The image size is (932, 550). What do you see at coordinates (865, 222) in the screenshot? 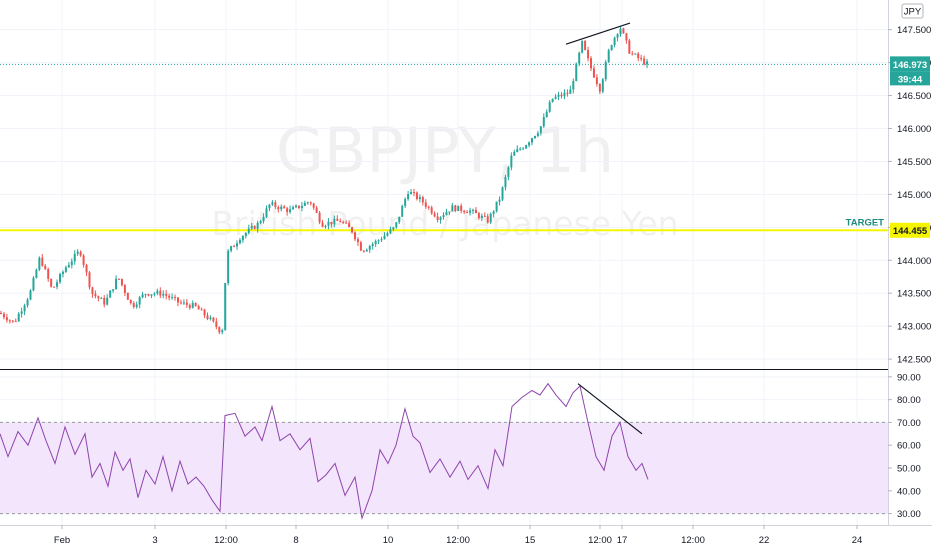
I see `target-label: TARGET` at bounding box center [865, 222].